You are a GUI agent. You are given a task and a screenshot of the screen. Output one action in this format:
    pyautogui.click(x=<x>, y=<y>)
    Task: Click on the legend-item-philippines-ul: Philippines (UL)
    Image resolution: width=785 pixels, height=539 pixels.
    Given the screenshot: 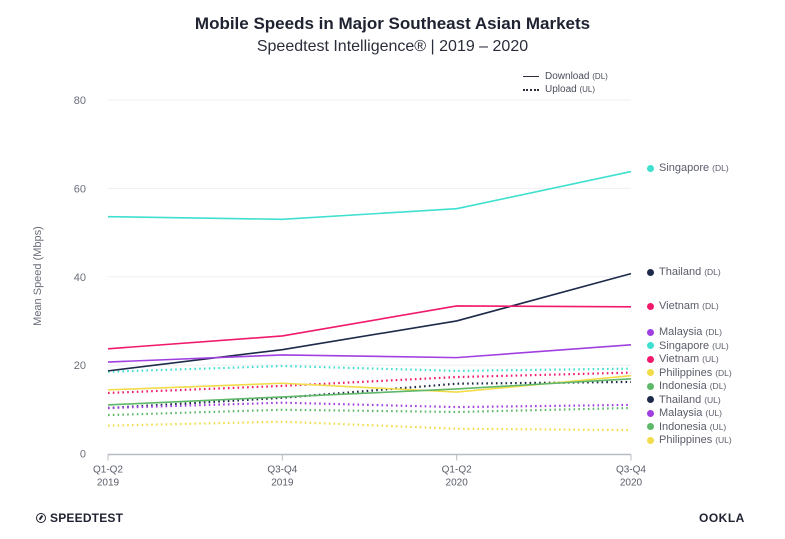 What is the action you would take?
    pyautogui.click(x=689, y=440)
    